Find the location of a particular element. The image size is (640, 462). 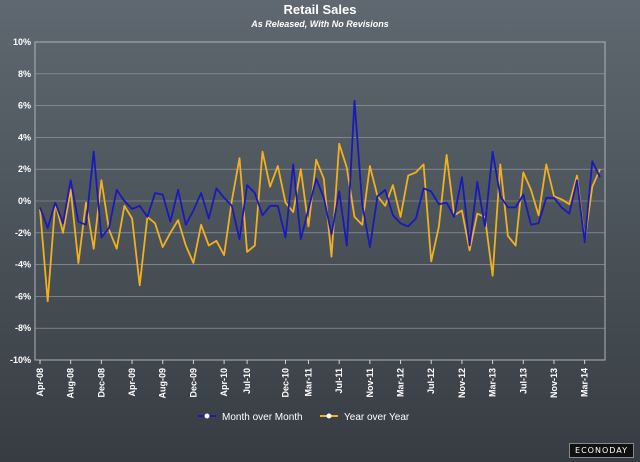

y-tick-label: -6% is located at coordinates (23, 296).